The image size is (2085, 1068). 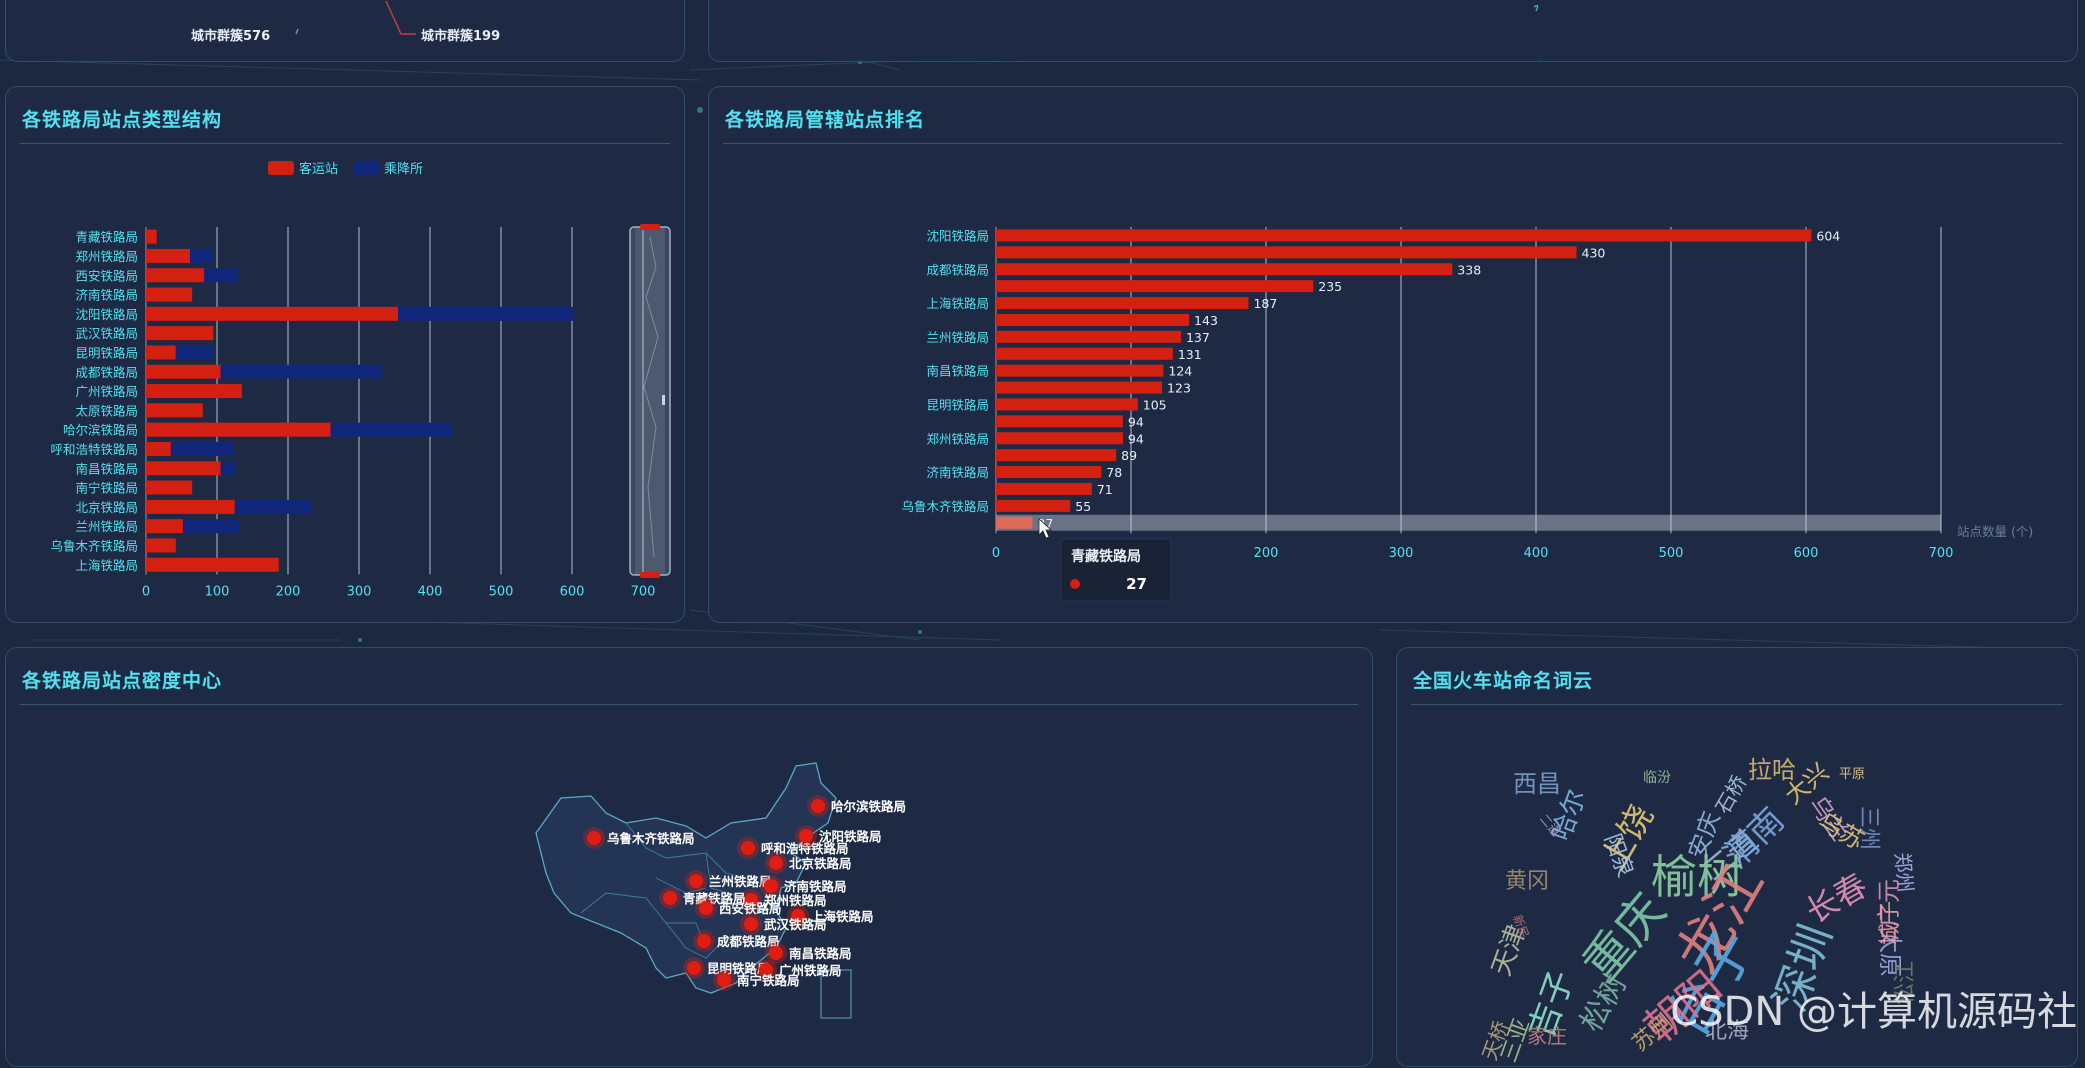 What do you see at coordinates (957, 303) in the screenshot?
I see `category-label: 上海铁路局` at bounding box center [957, 303].